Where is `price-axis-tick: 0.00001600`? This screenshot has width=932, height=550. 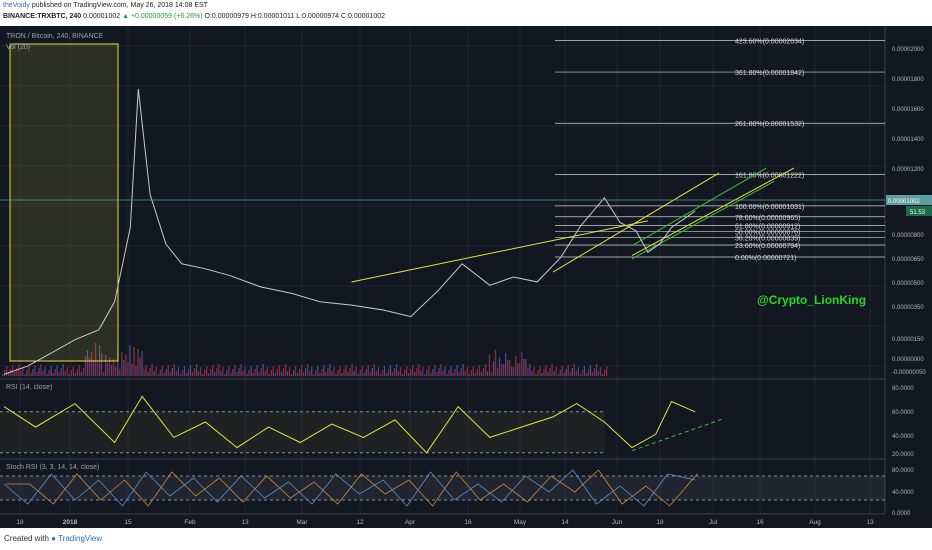
price-axis-tick: 0.00001600 is located at coordinates (908, 110).